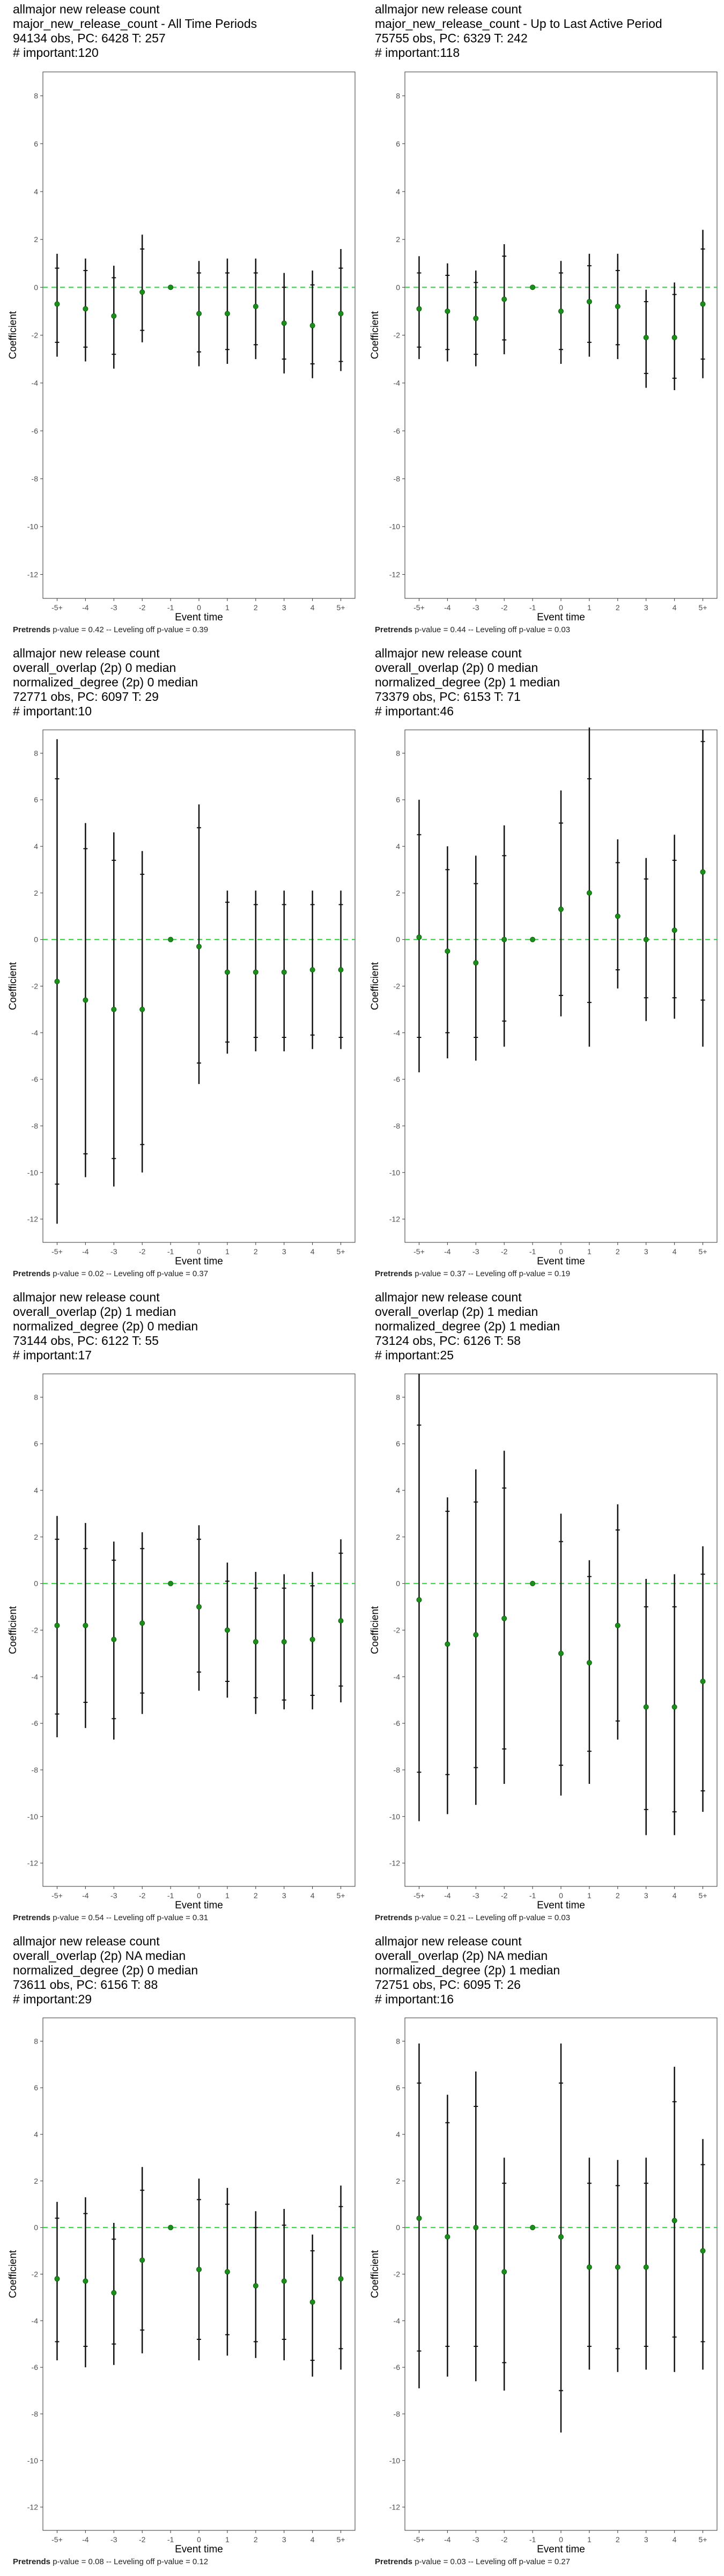  I want to click on chart-title-line: 73124 obs, PC: 6126 T: 58, so click(448, 1341).